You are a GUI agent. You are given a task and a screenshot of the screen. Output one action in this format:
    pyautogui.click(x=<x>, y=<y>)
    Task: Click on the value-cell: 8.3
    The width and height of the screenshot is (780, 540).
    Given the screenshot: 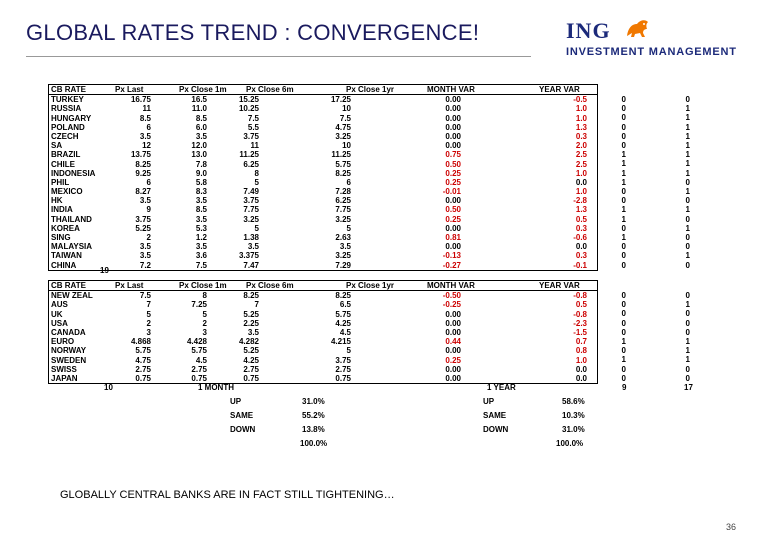 What is the action you would take?
    pyautogui.click(x=201, y=192)
    